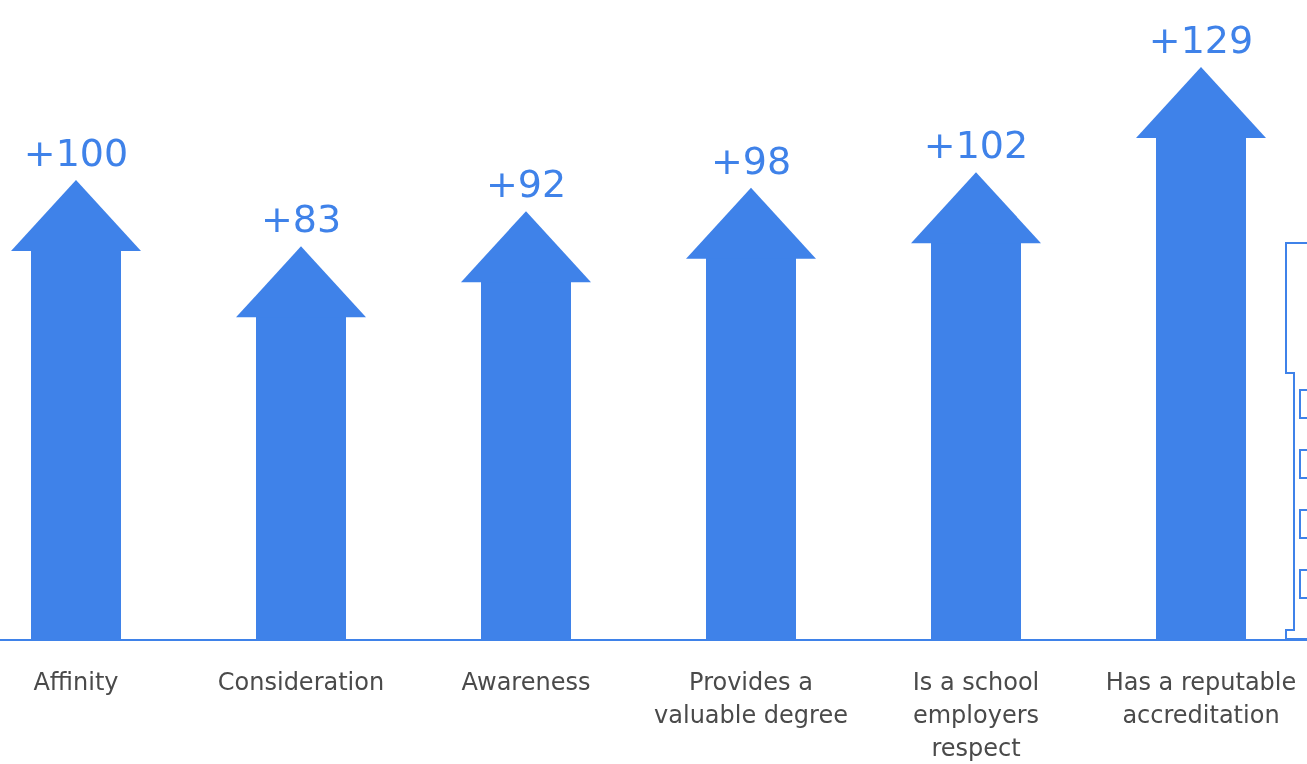 This screenshot has height=764, width=1307. Describe the element at coordinates (976, 145) in the screenshot. I see `data-label: +102` at that location.